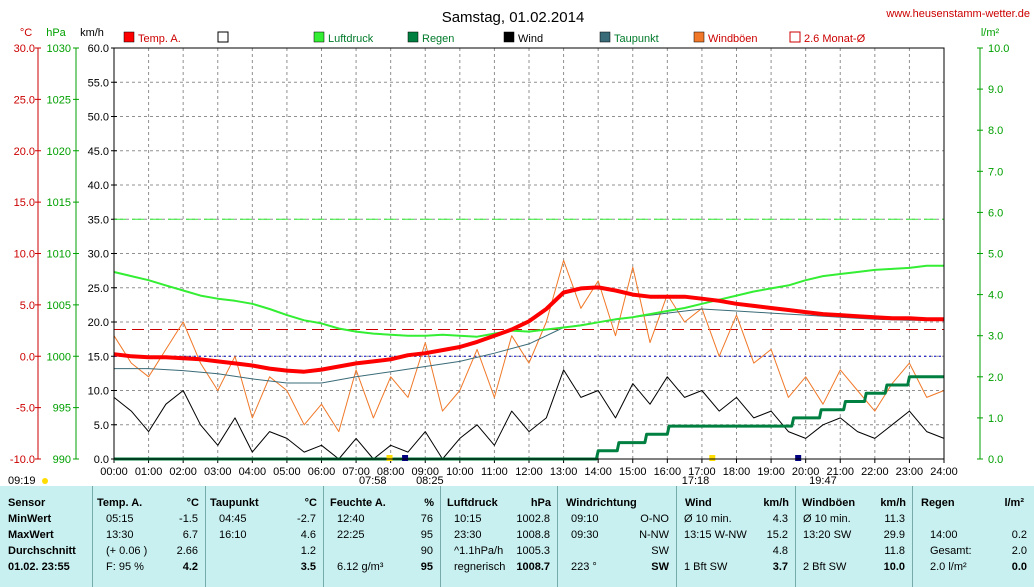 This screenshot has height=587, width=1034. Describe the element at coordinates (938, 503) in the screenshot. I see `col-header-regen: Regen` at that location.